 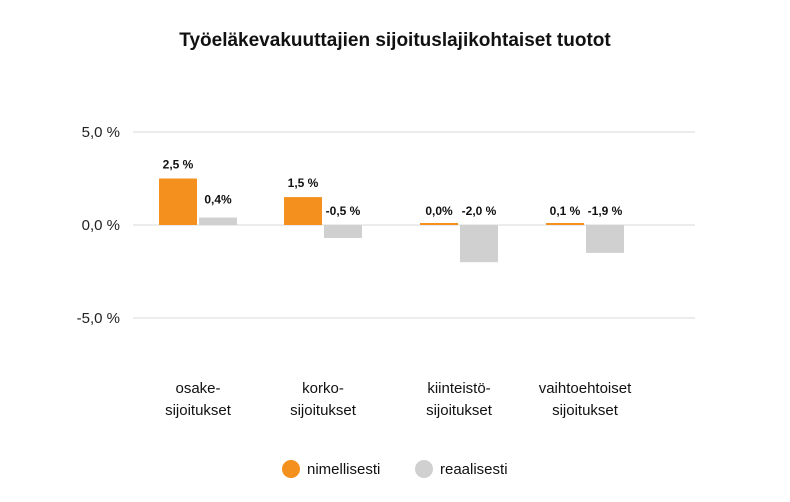 What do you see at coordinates (458, 388) in the screenshot?
I see `category-label: kiinteistö-` at bounding box center [458, 388].